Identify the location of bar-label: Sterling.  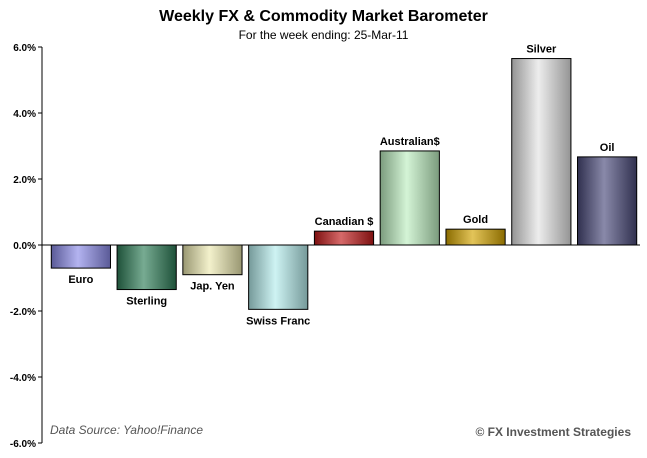
(146, 302).